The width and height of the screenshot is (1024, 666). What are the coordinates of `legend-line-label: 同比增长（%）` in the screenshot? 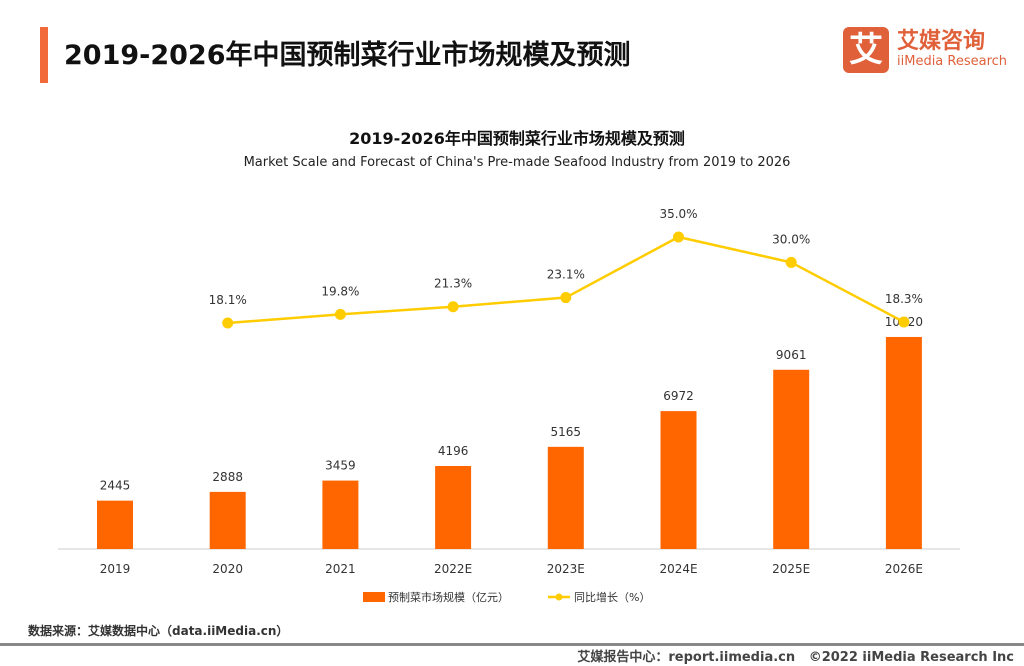 It's located at (612, 597).